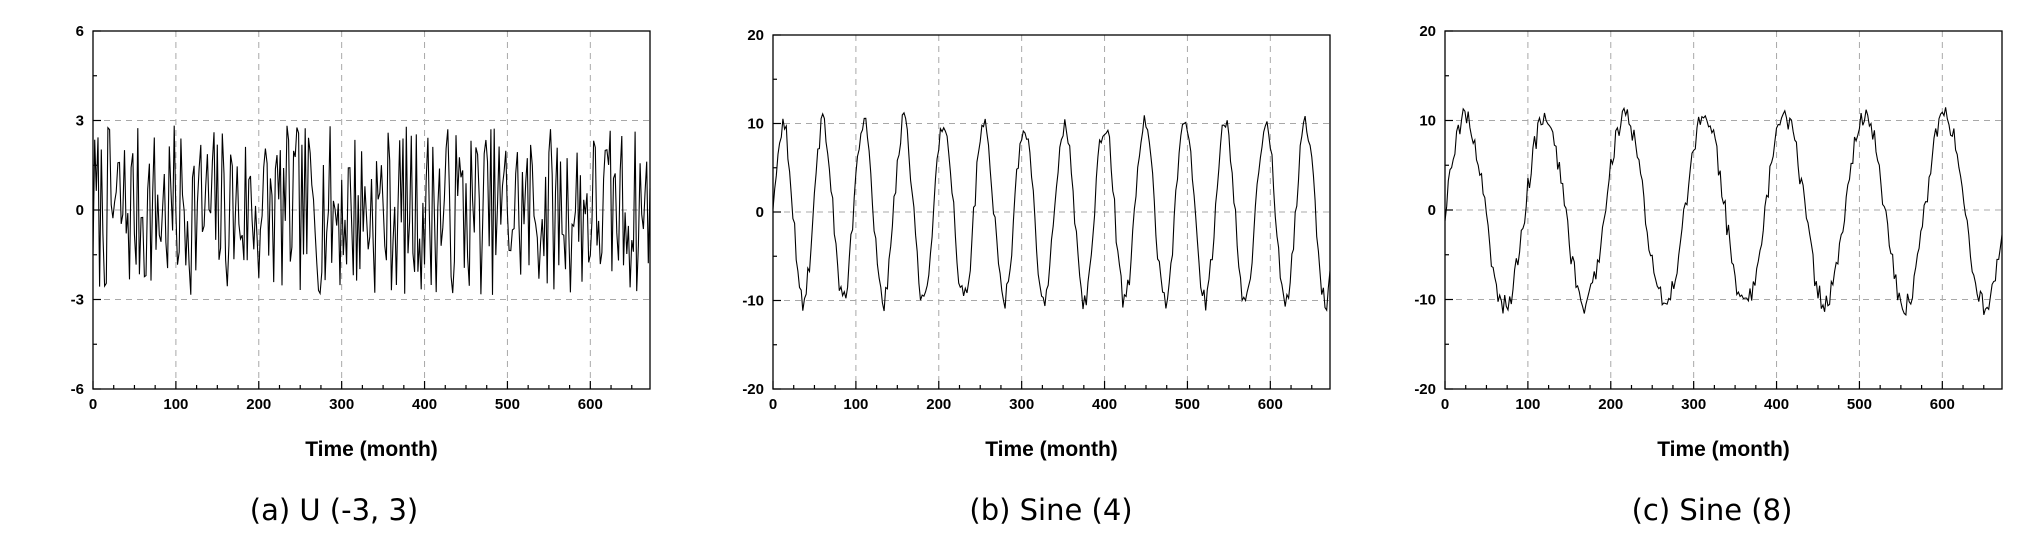 This screenshot has height=540, width=2031. Describe the element at coordinates (334, 510) in the screenshot. I see `chart-caption: (a) U (-3, 3)` at that location.